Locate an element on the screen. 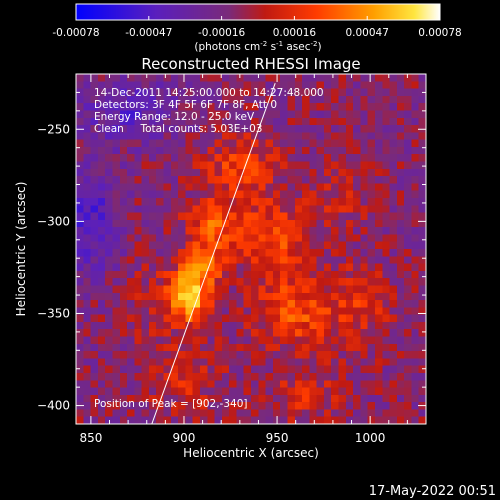  y-axis-label: Heliocentric Y (arcsec) is located at coordinates (21, 249).